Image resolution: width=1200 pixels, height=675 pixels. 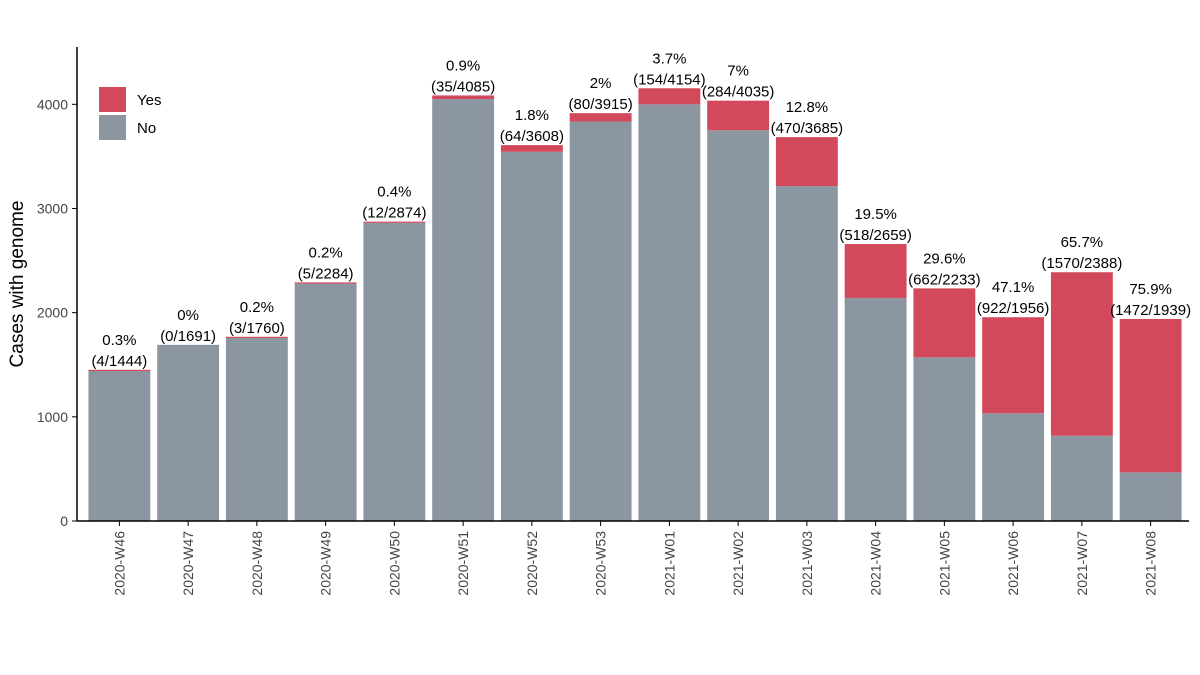 What do you see at coordinates (1081, 478) in the screenshot?
I see `bar-no-2021-W07` at bounding box center [1081, 478].